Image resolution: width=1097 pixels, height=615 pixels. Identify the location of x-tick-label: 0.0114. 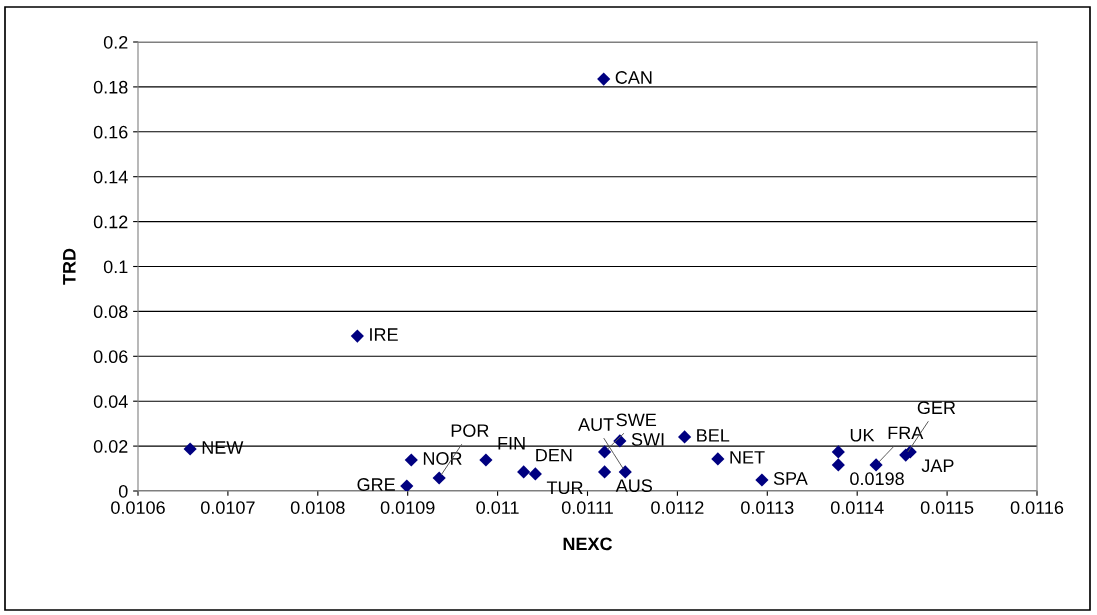
(857, 507).